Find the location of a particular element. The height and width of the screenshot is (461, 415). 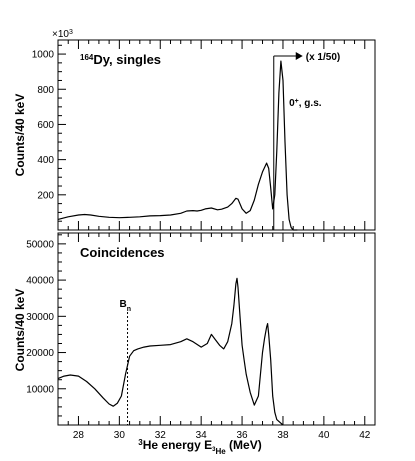

x-tick-label: 34 is located at coordinates (202, 435).